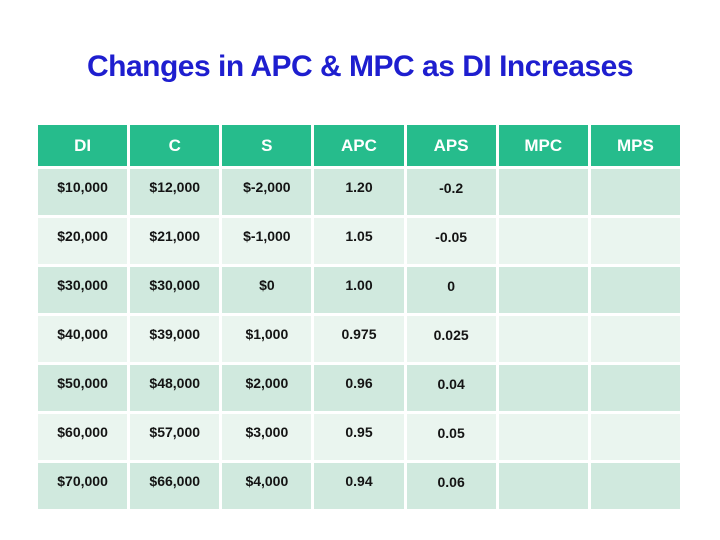 The width and height of the screenshot is (720, 540). Describe the element at coordinates (175, 486) in the screenshot. I see `cell-c: $66,000` at that location.